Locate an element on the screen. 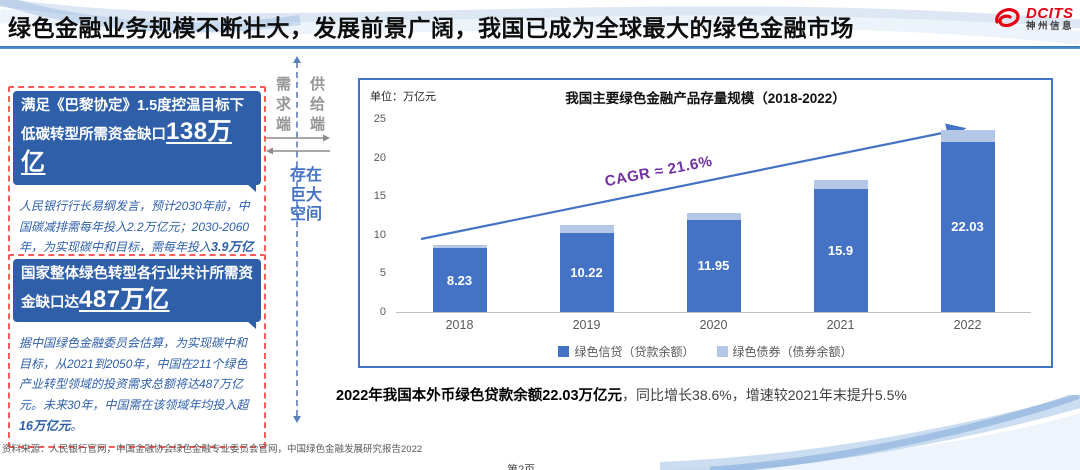 The height and width of the screenshot is (470, 1080). bar-2018: 8.23 is located at coordinates (459, 278).